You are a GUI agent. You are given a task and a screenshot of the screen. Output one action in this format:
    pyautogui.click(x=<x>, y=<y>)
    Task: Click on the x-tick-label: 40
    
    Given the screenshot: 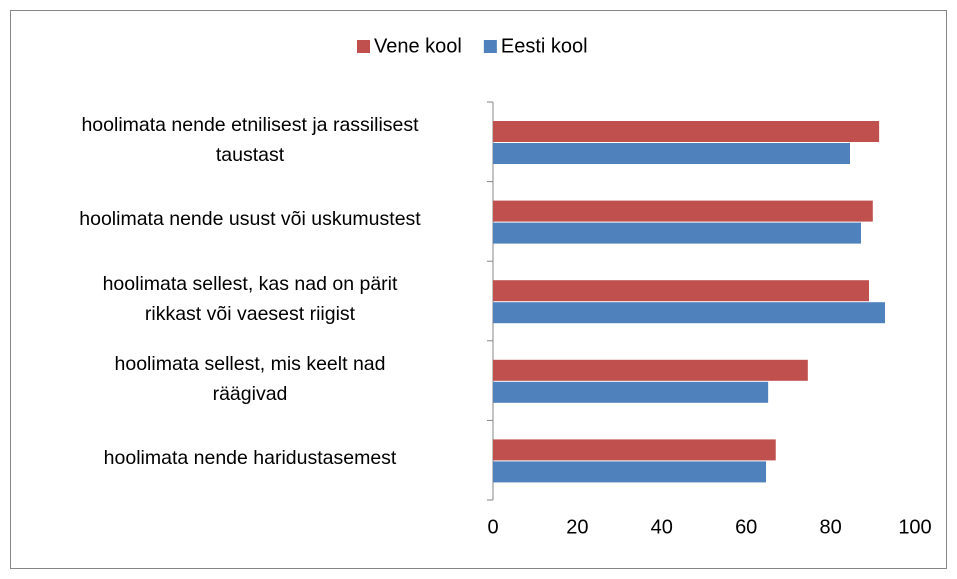 What is the action you would take?
    pyautogui.click(x=662, y=527)
    